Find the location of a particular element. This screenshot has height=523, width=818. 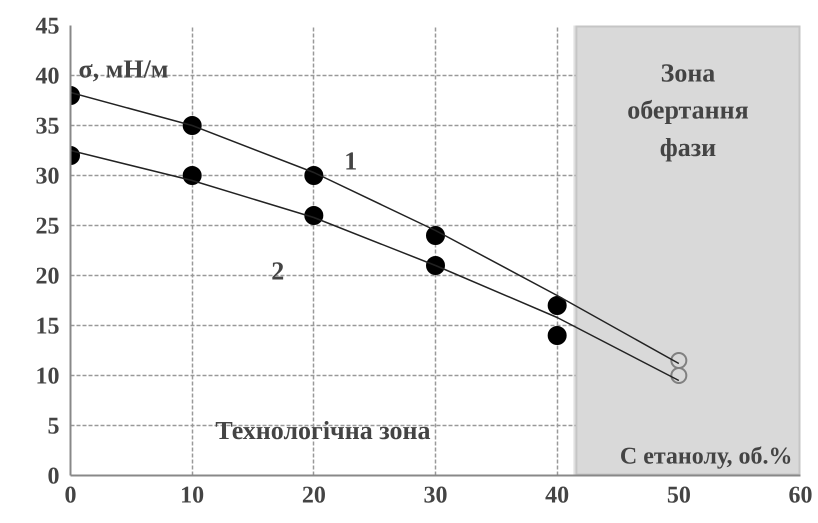

annotation: Технологічна зона is located at coordinates (322, 430).